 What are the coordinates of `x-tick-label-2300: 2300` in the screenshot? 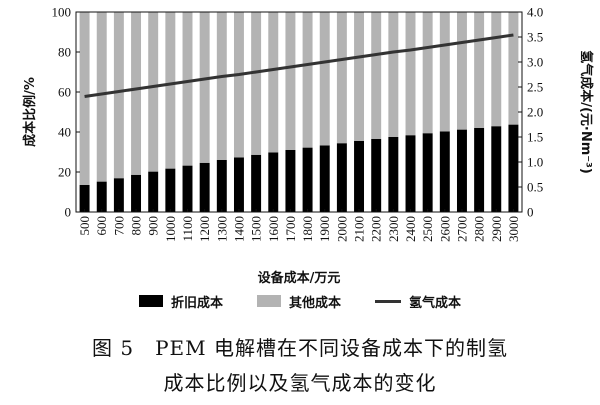 It's located at (393, 229).